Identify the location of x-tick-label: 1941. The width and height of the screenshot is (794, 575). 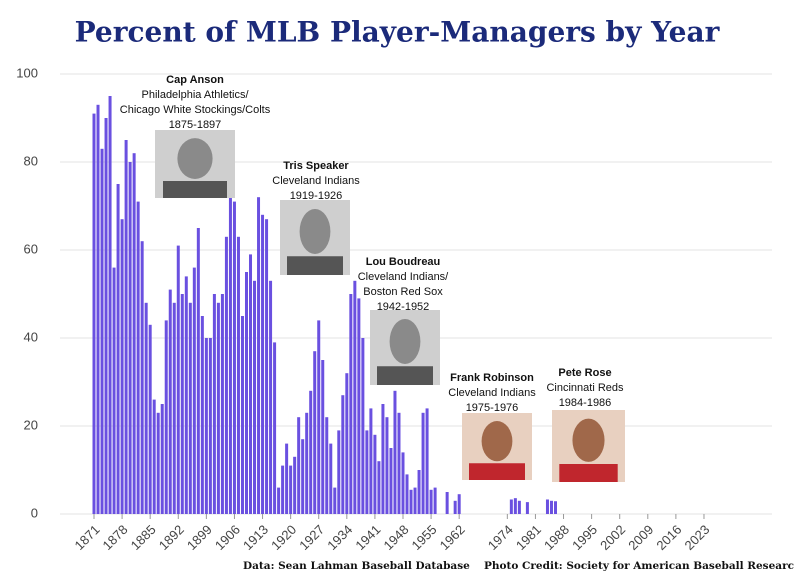
(367, 537).